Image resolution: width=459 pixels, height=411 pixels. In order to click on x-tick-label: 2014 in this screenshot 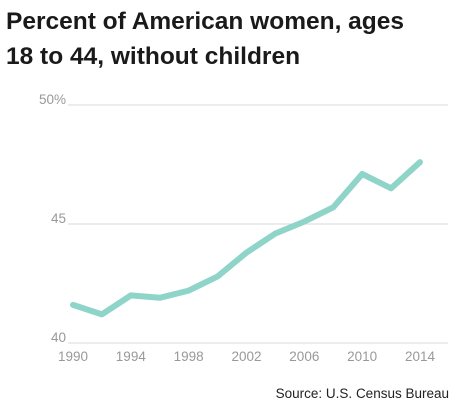, I will do `click(420, 356)`.